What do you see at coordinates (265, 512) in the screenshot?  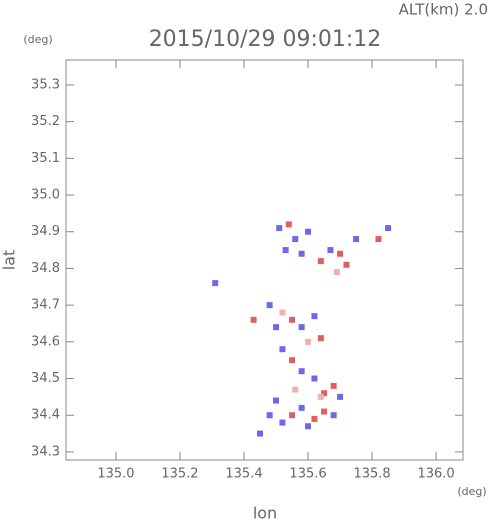 I see `x-axis-label: lon` at bounding box center [265, 512].